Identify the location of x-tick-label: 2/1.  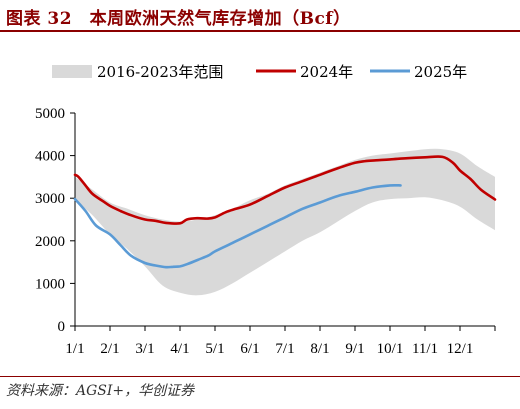
(109, 349).